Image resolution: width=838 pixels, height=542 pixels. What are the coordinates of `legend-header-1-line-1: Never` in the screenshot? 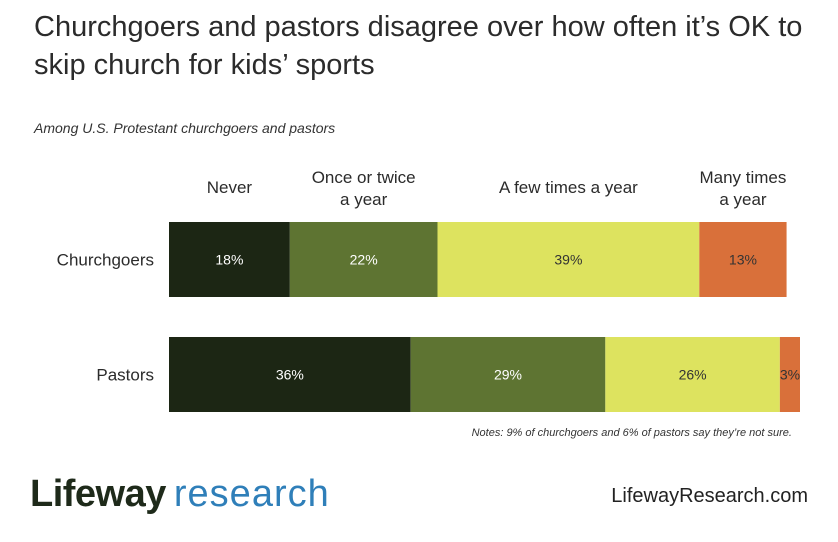 It's located at (230, 187).